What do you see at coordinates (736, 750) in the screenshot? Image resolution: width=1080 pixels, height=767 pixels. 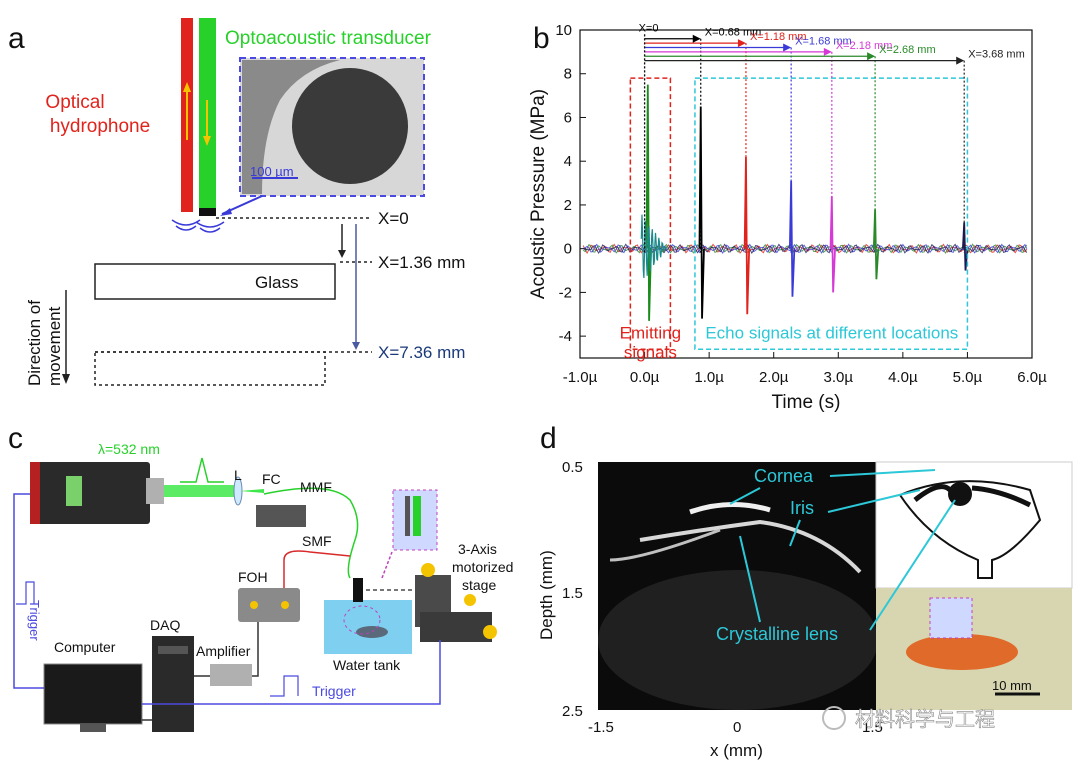 I see `d-xlabel: x (mm)` at bounding box center [736, 750].